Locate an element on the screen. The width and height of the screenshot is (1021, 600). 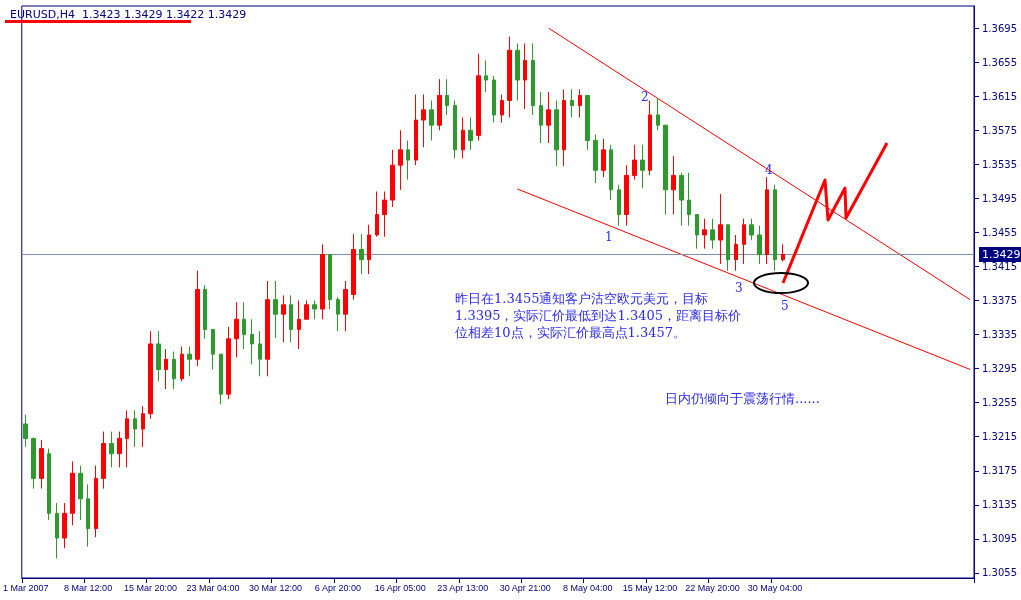
y-tick-label: 1.3055 is located at coordinates (999, 573).